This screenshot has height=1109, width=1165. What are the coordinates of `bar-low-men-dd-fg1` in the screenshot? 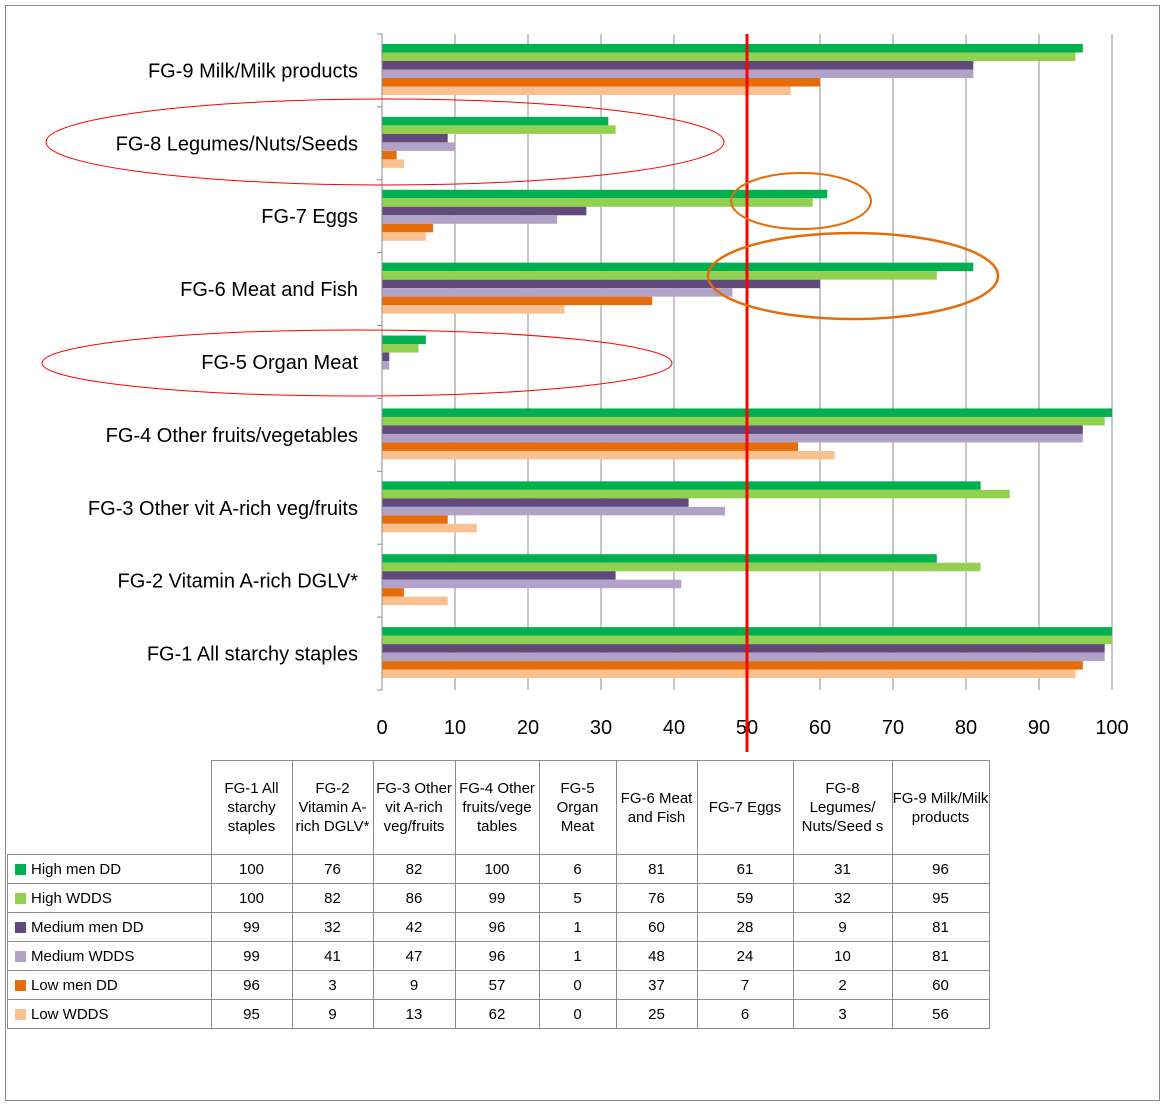 It's located at (732, 665).